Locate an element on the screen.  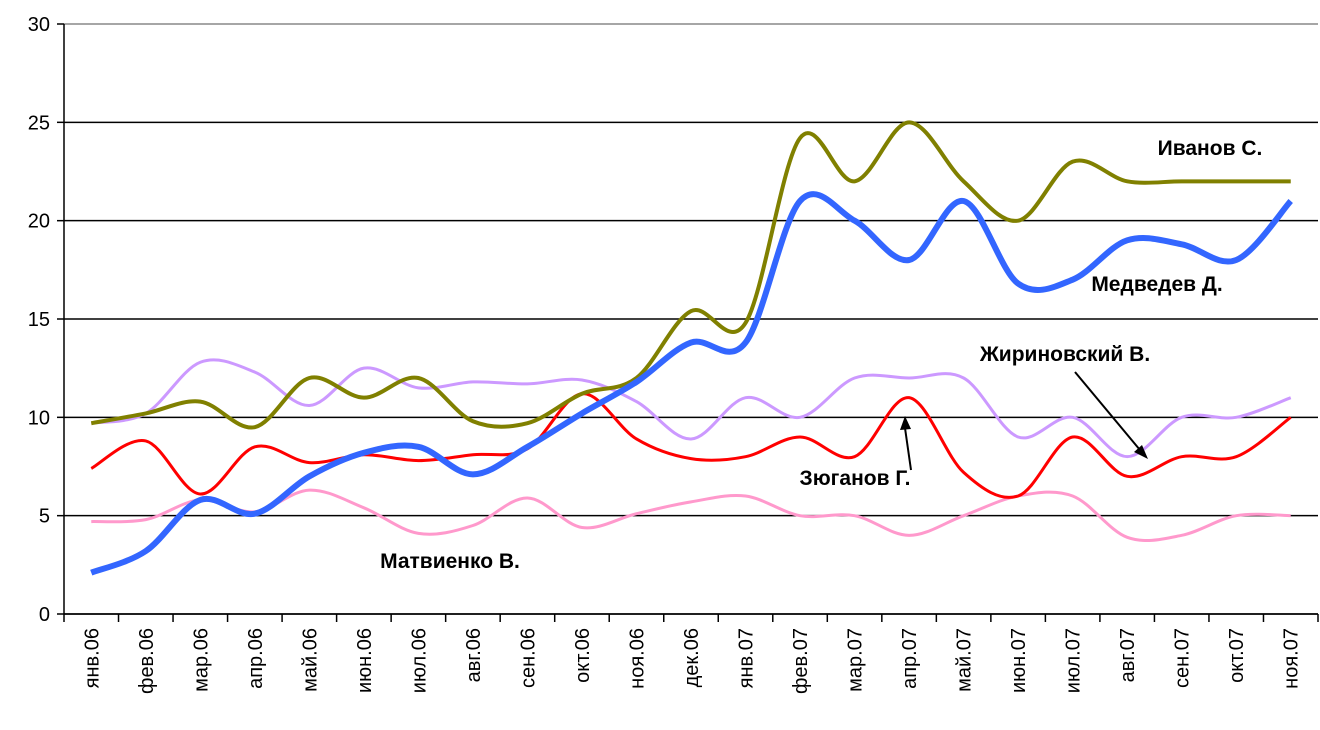
x-tick-label: апр.07 is located at coordinates (910, 658).